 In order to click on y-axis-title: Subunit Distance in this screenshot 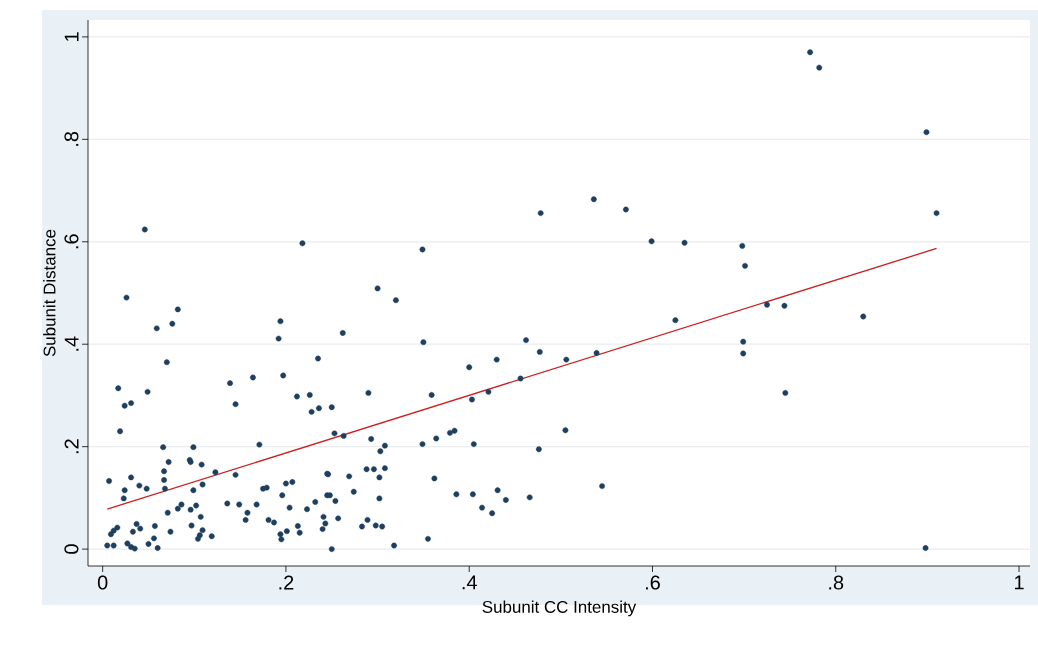, I will do `click(49, 293)`.